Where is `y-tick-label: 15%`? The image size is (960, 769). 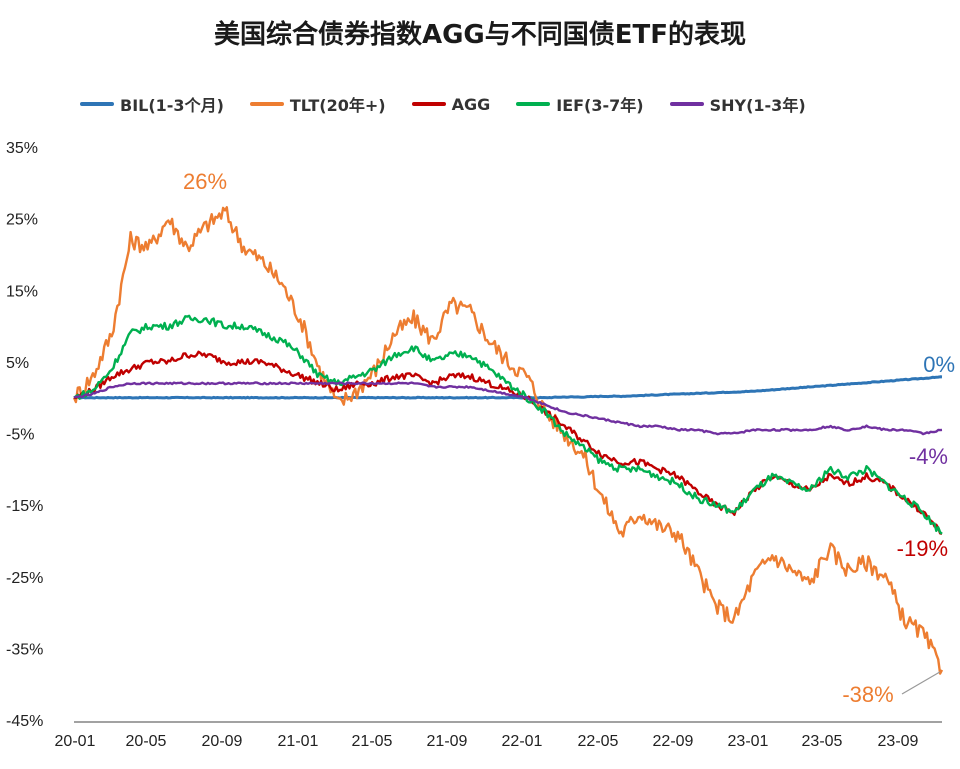
y-tick-label: 15% is located at coordinates (22, 291).